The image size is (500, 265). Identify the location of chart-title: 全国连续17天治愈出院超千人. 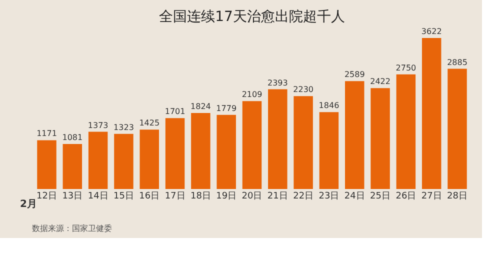
(252, 17).